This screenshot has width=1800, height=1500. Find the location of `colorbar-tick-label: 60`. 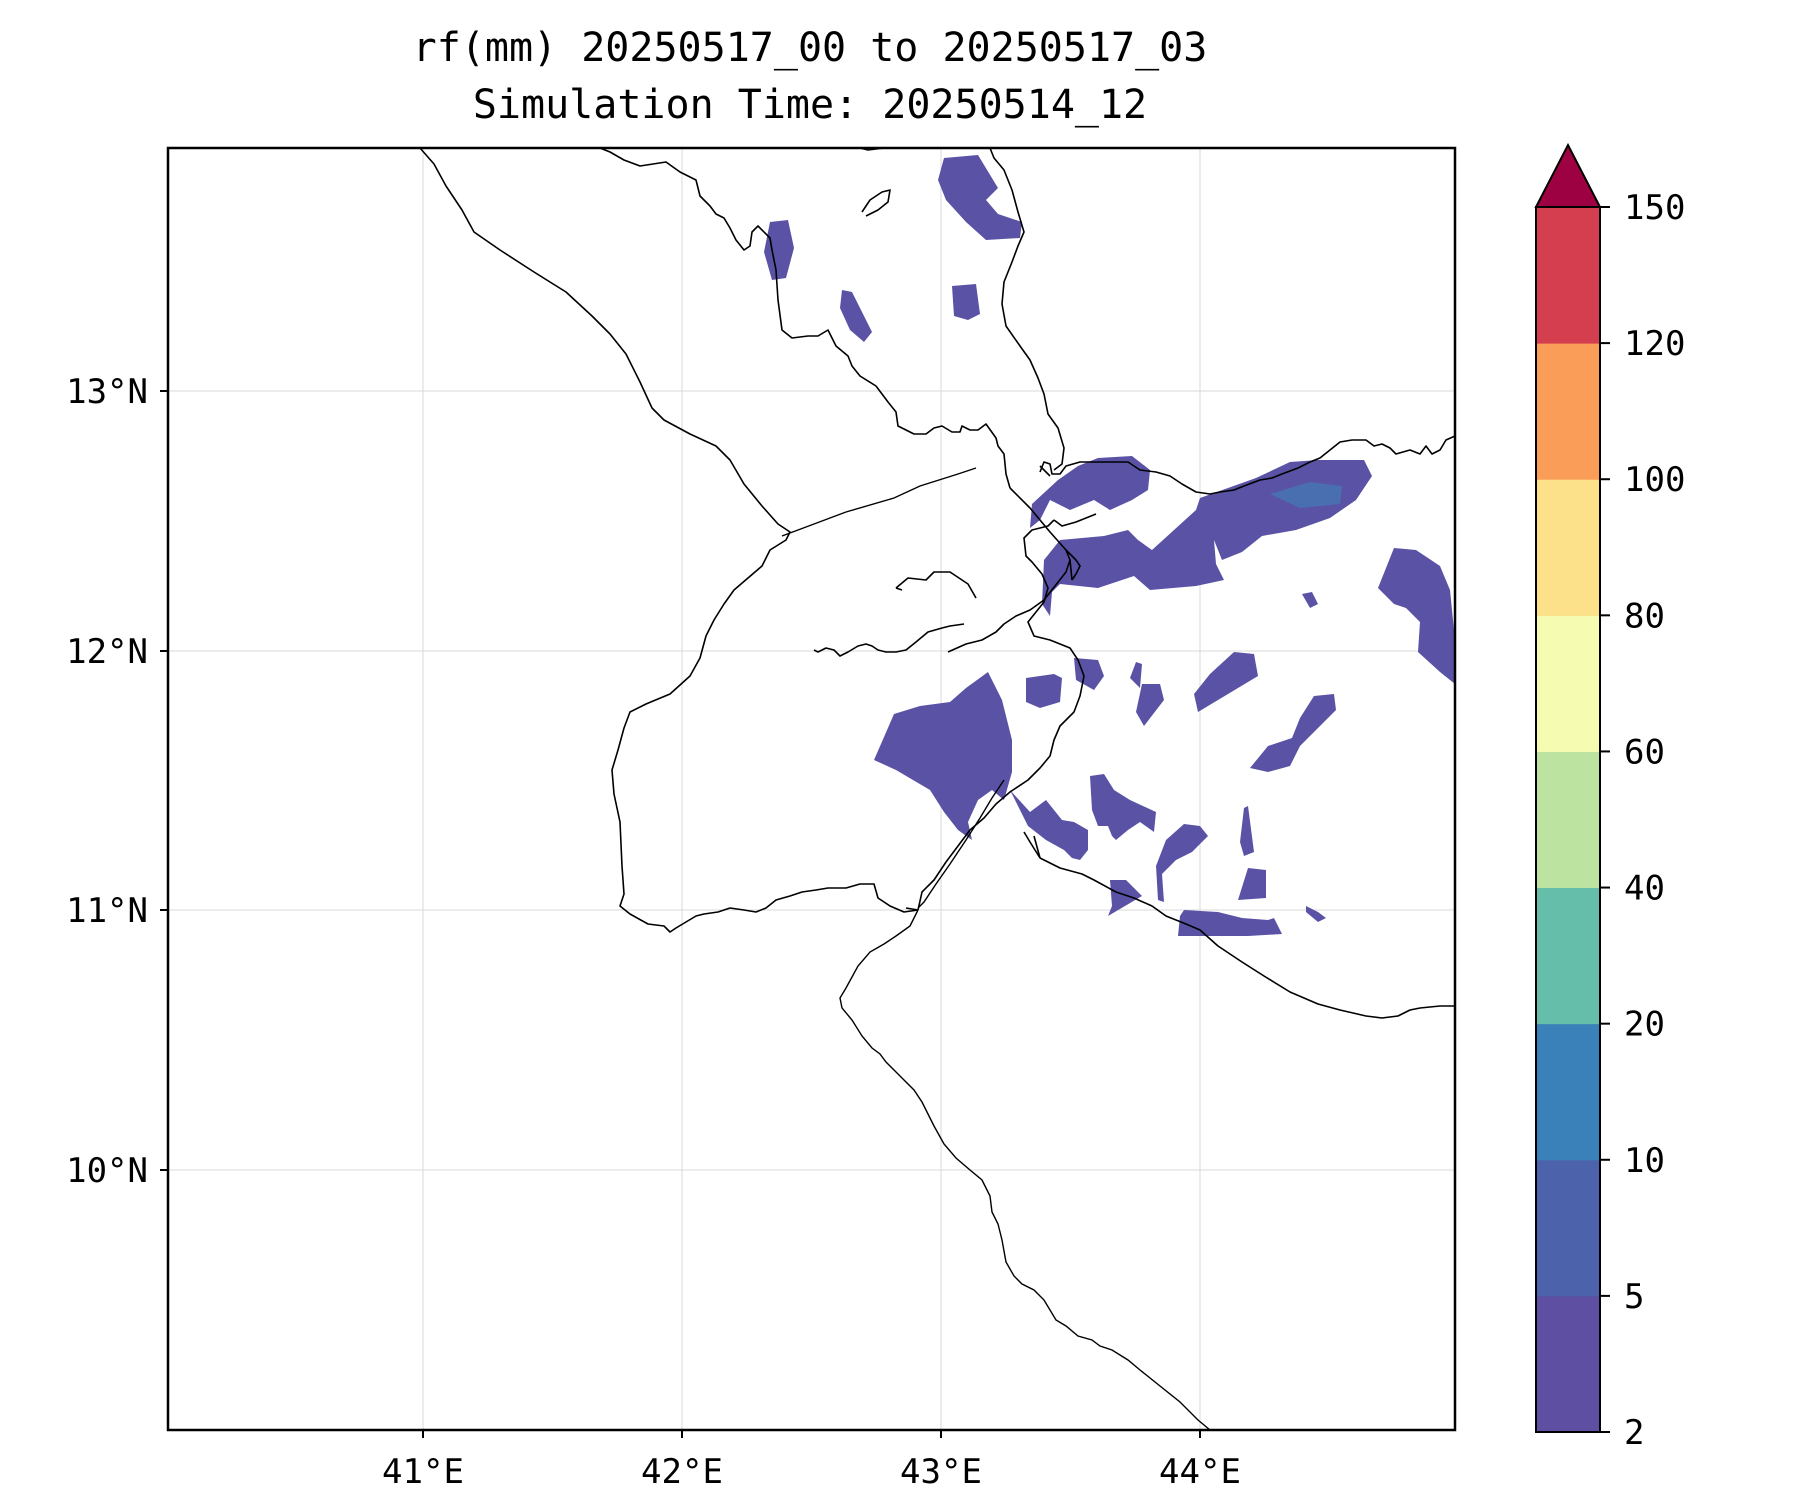

colorbar-tick-label: 60 is located at coordinates (1644, 752).